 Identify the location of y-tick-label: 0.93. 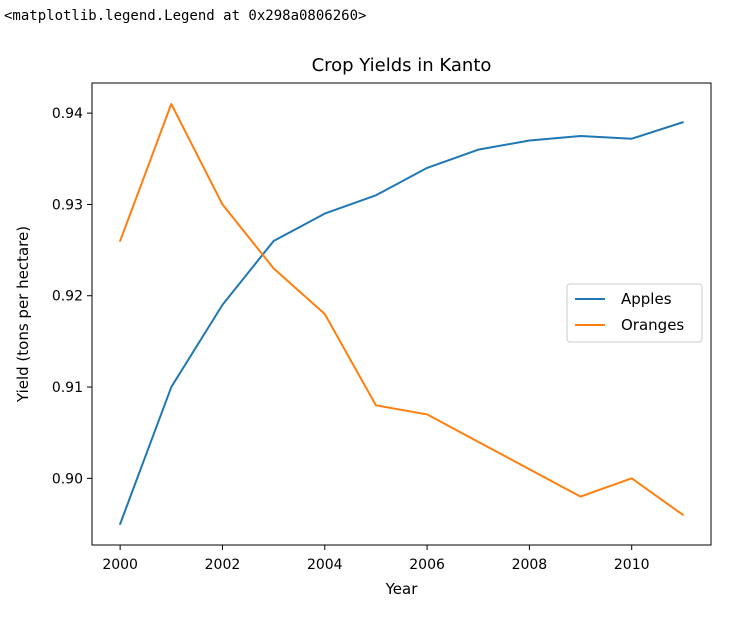
(67, 205).